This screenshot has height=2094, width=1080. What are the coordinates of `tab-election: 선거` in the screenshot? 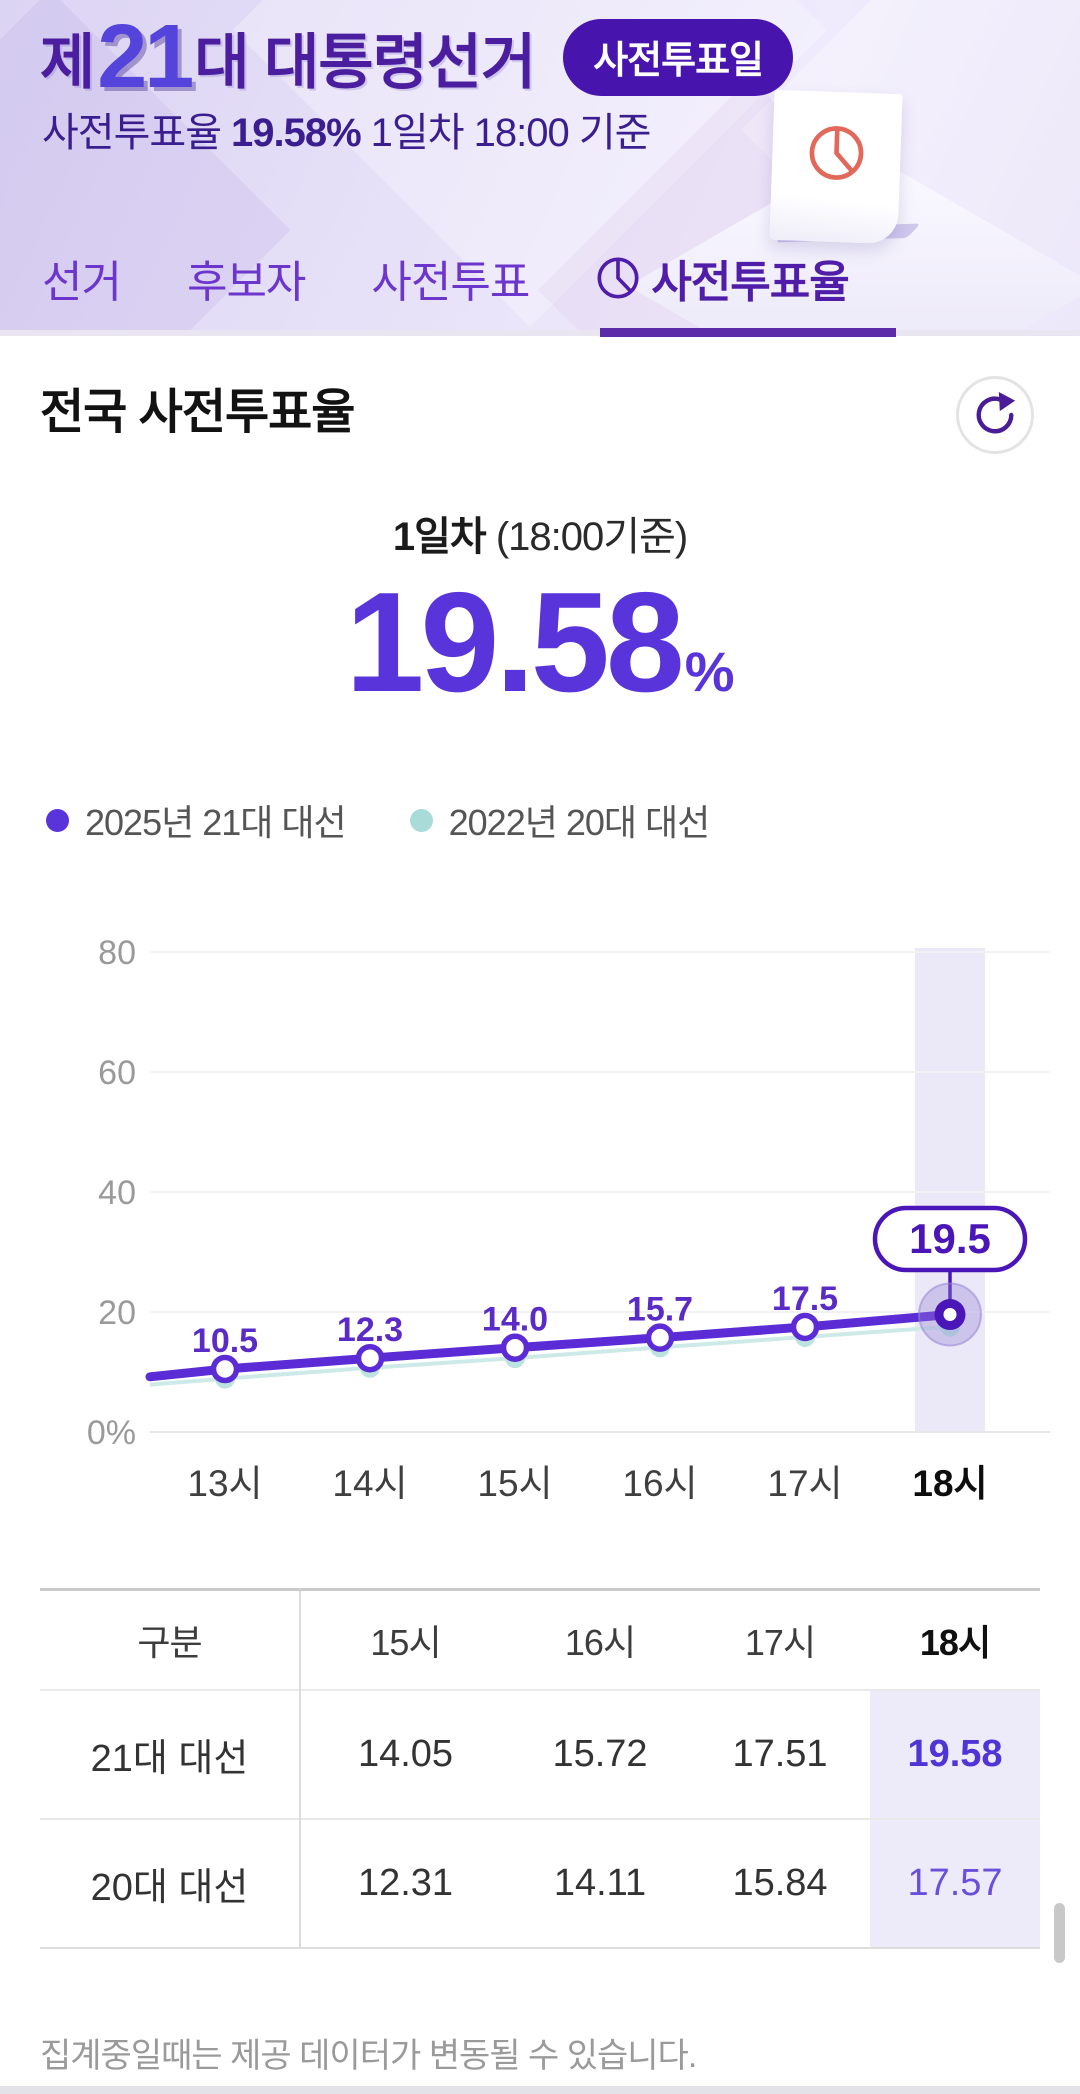 It's located at (82, 278).